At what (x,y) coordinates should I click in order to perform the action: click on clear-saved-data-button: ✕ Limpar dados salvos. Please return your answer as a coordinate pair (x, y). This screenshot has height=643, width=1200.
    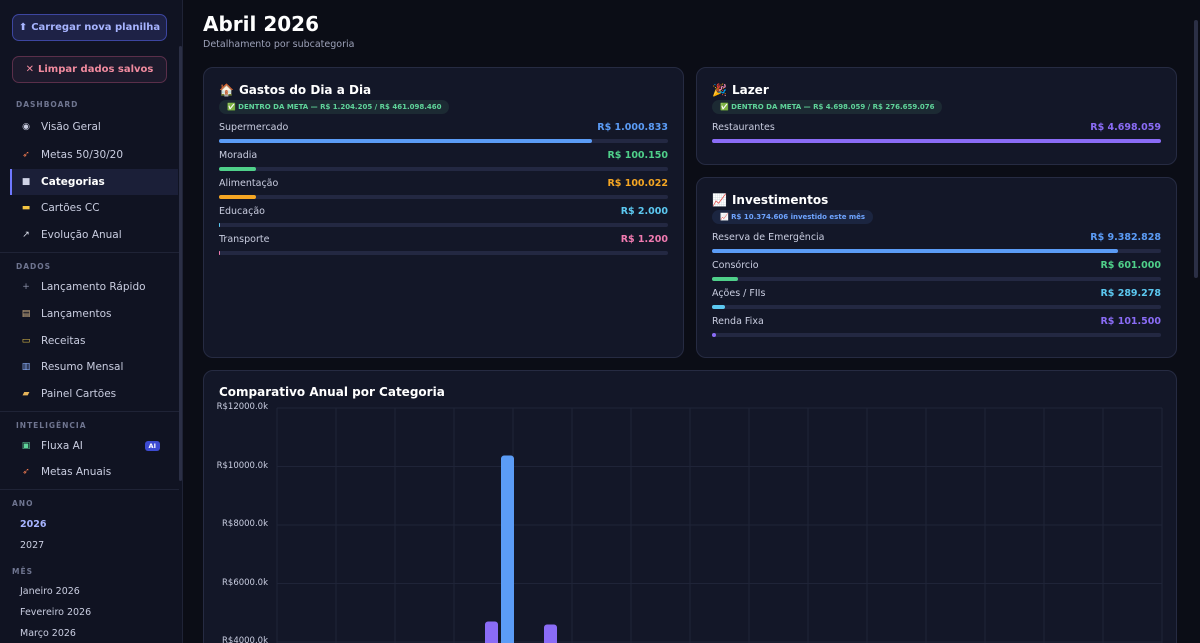
    Looking at the image, I should click on (89, 69).